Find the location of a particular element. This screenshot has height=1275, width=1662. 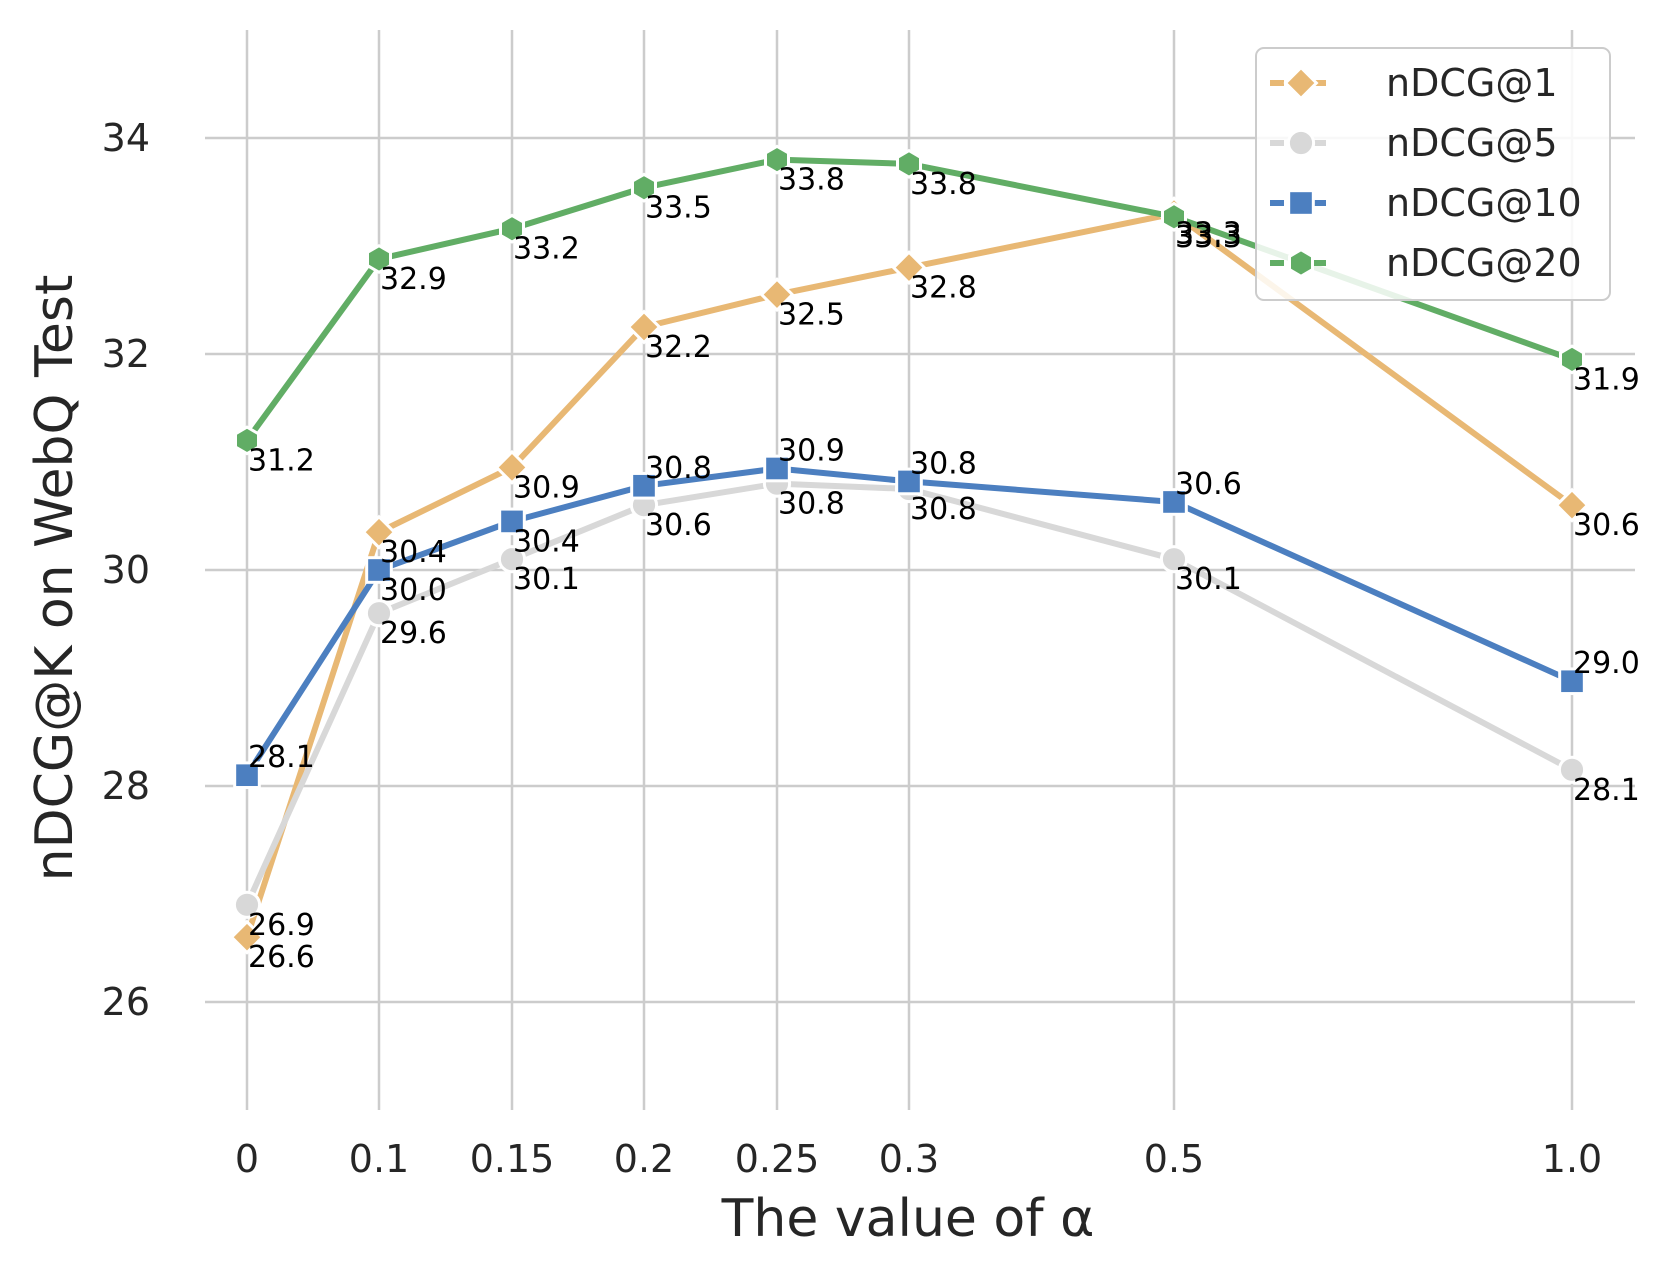

legend-label: nDCG@1 is located at coordinates (1472, 83).